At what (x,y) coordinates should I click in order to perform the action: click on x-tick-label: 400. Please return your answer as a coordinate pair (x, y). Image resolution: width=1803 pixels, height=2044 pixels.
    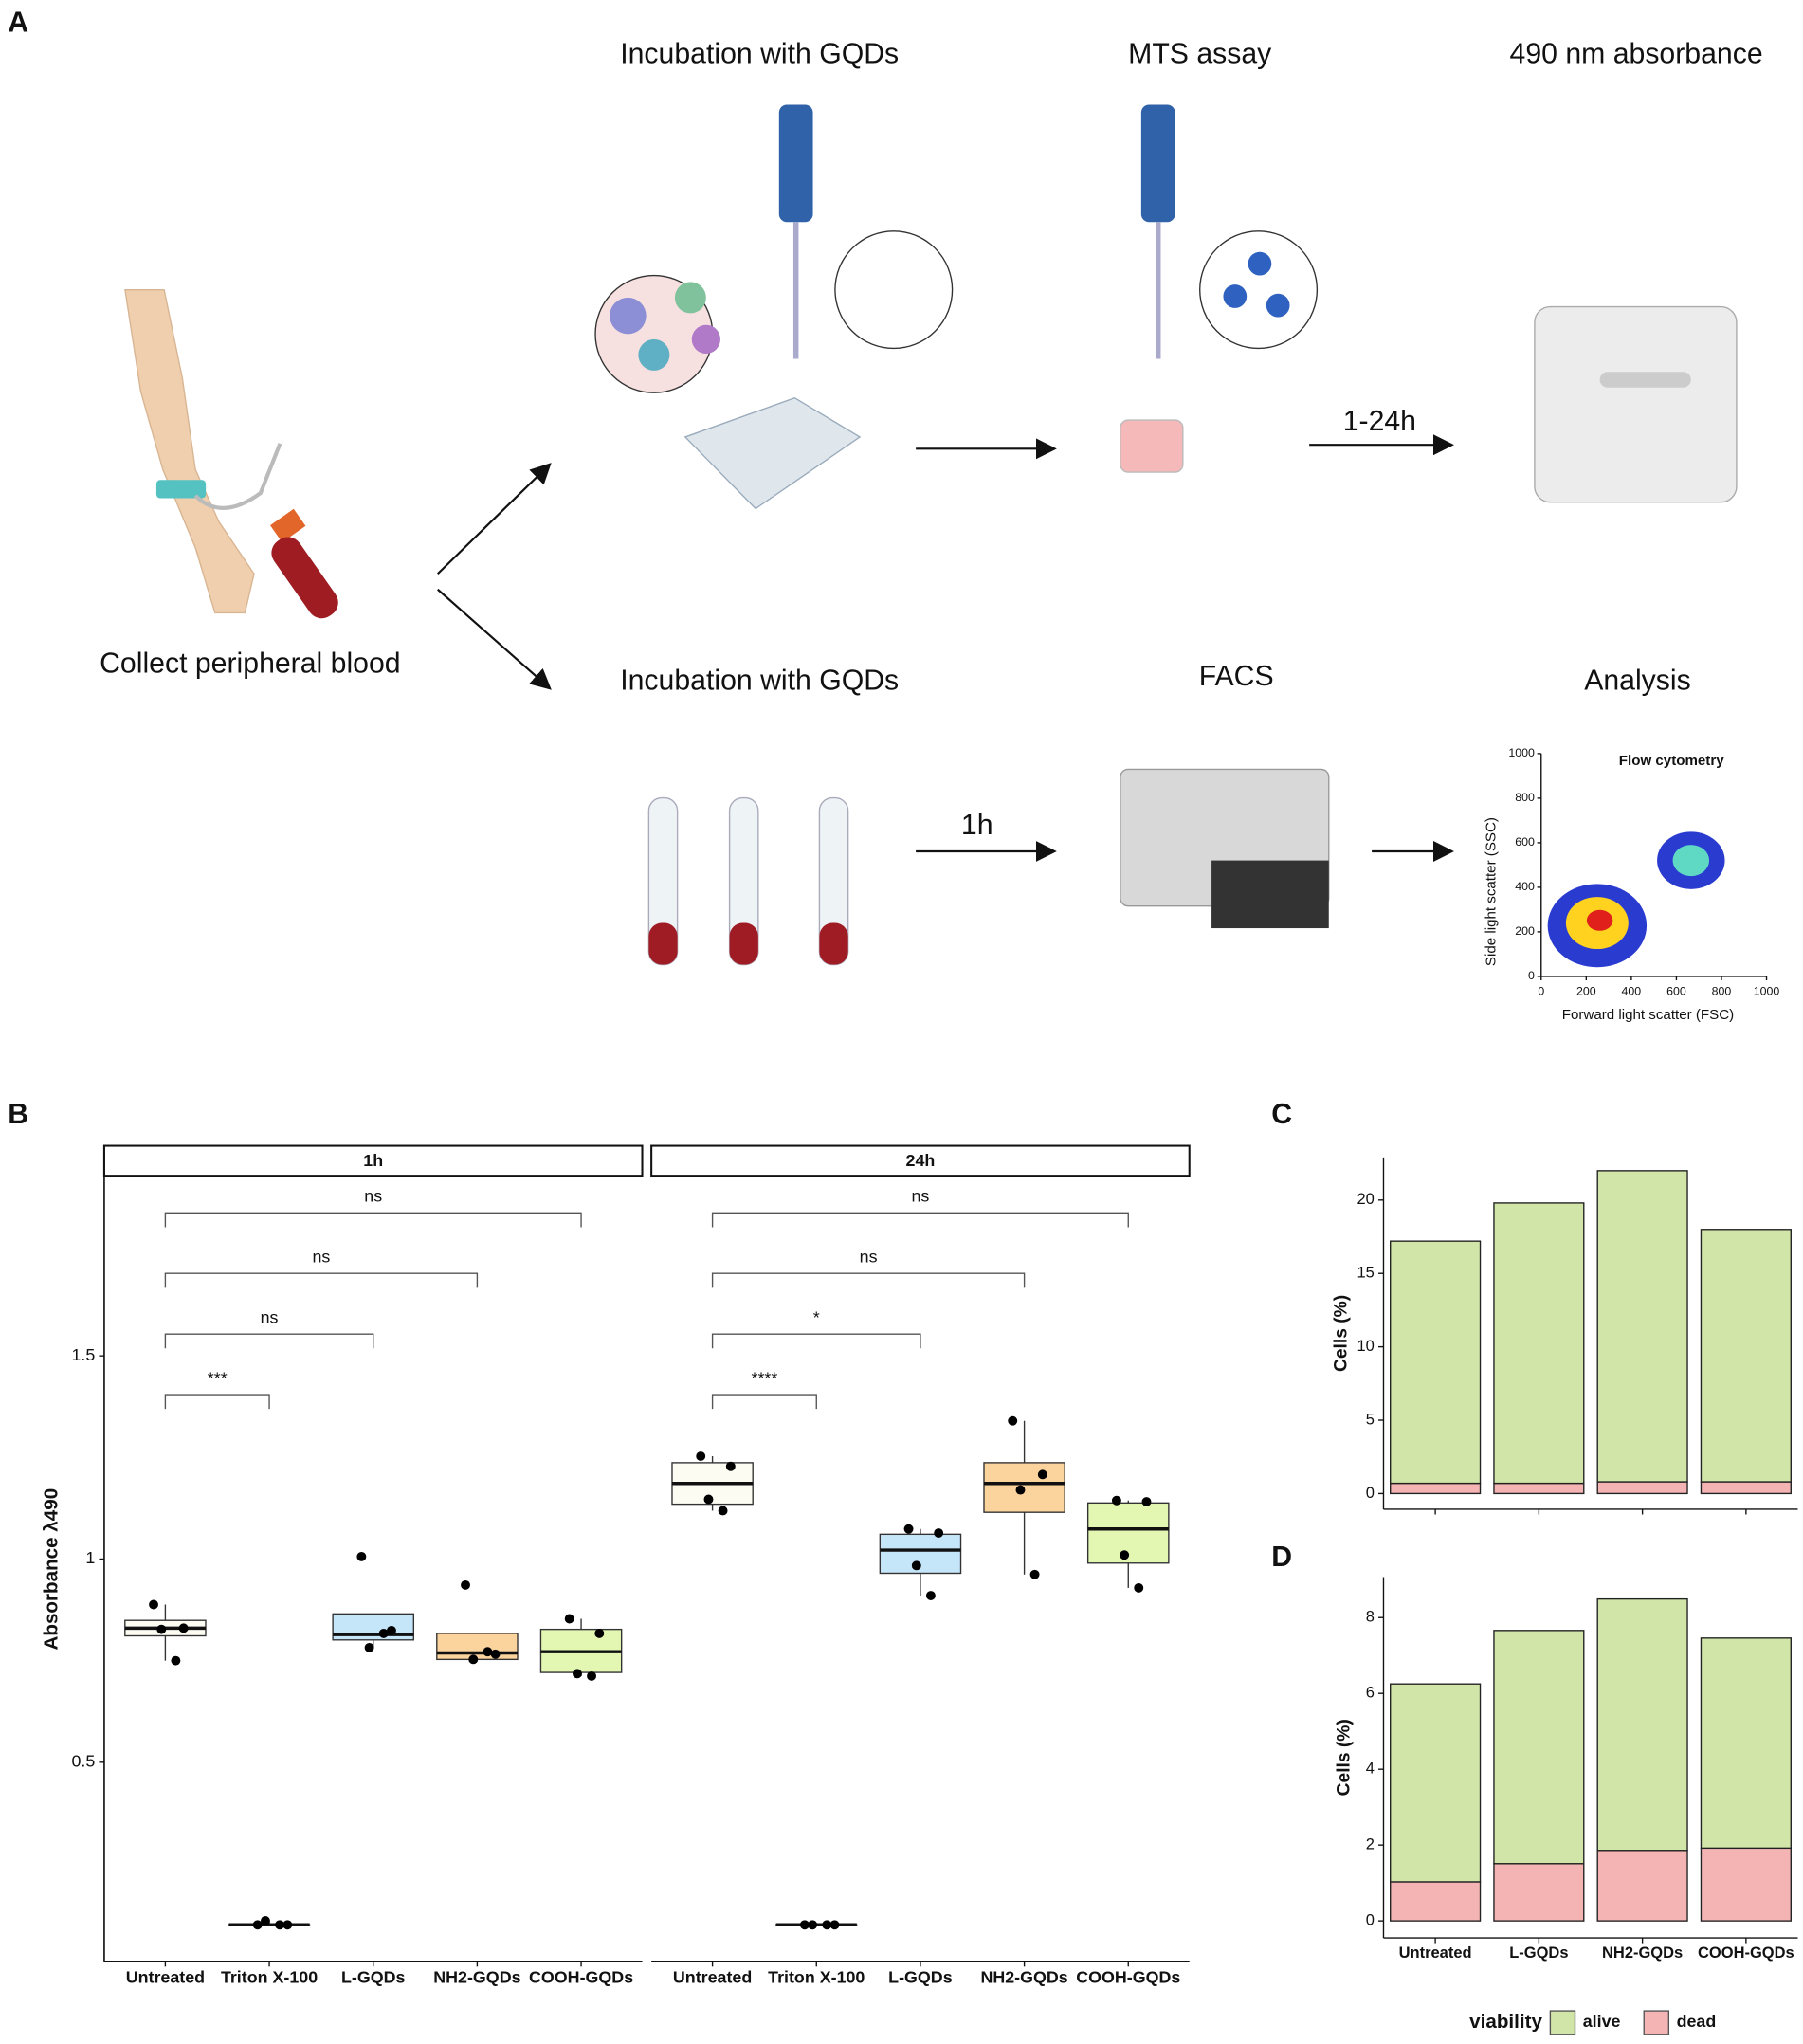
    Looking at the image, I should click on (1632, 991).